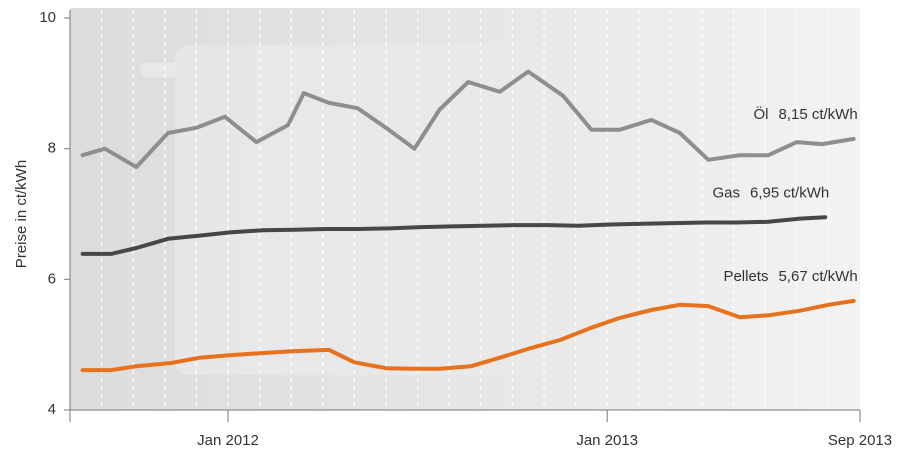 The width and height of the screenshot is (902, 459). I want to click on x-tick-label: Jan 2013, so click(607, 440).